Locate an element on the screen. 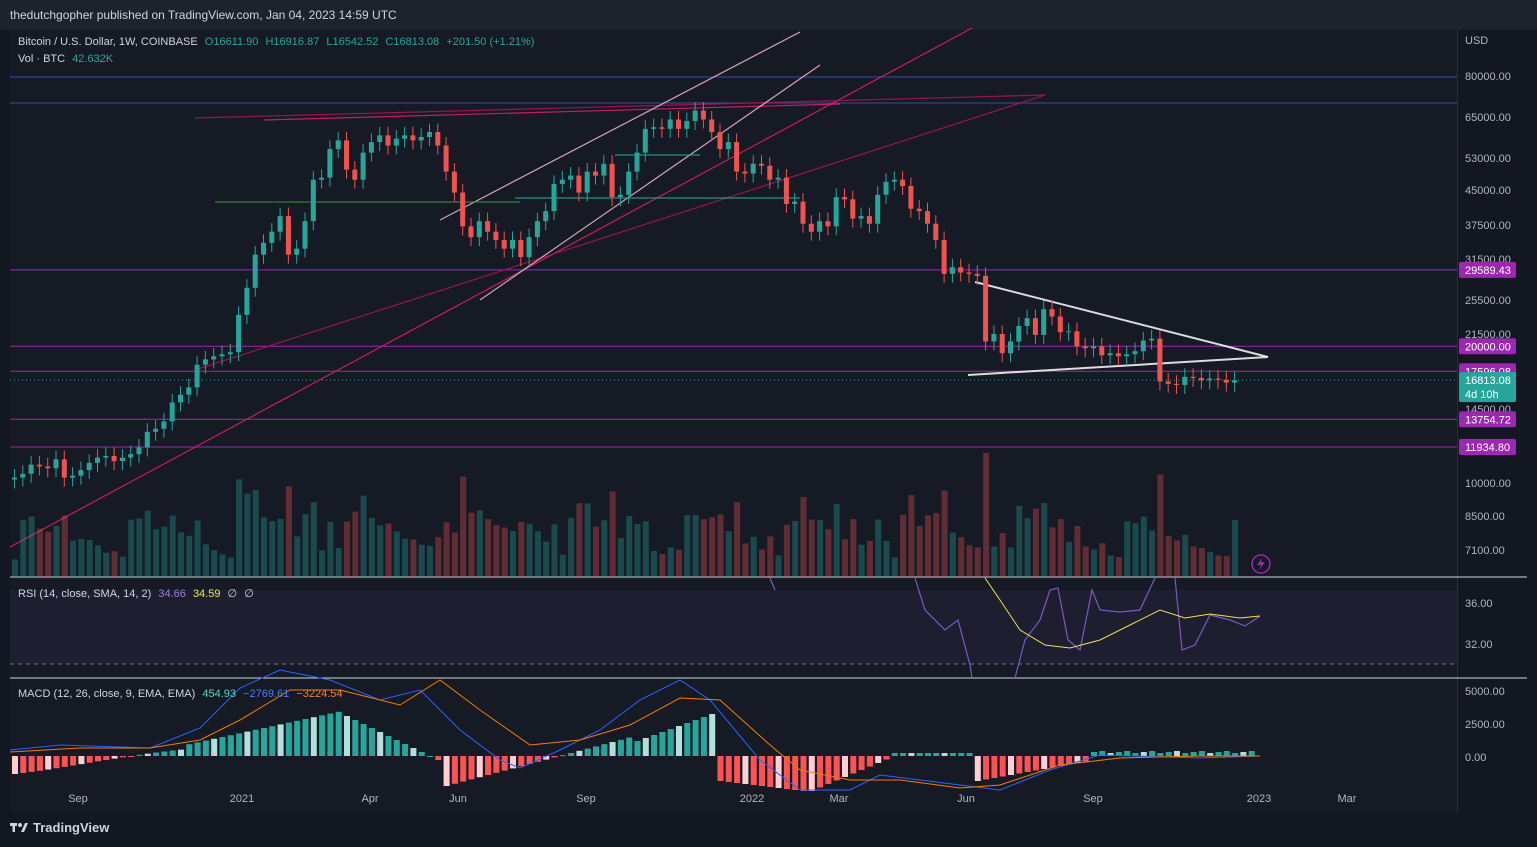 This screenshot has width=1537, height=847. change-value: +201.50 (+1.21%) is located at coordinates (490, 42).